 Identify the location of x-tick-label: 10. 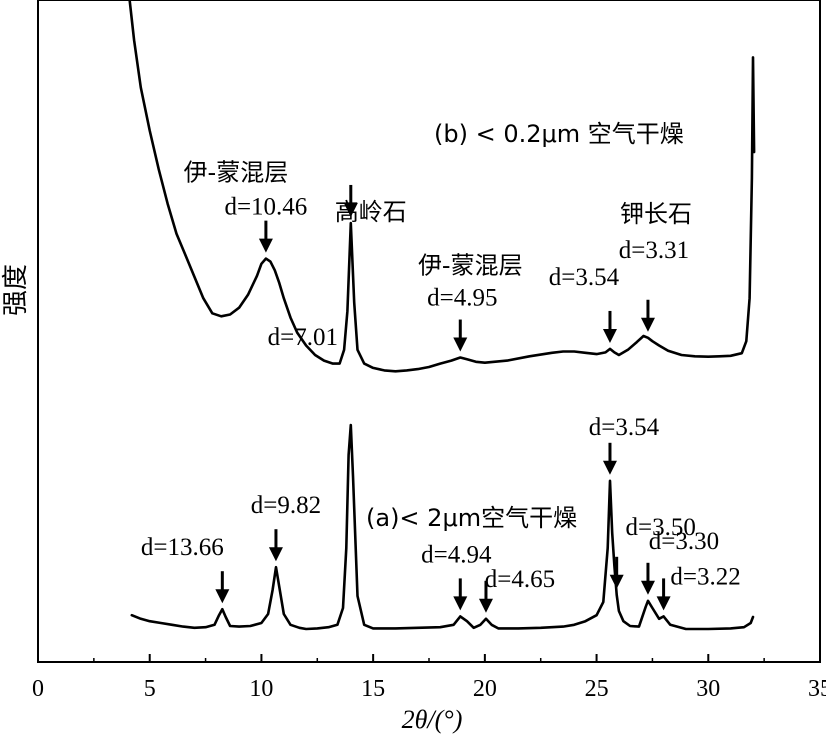
(261, 689).